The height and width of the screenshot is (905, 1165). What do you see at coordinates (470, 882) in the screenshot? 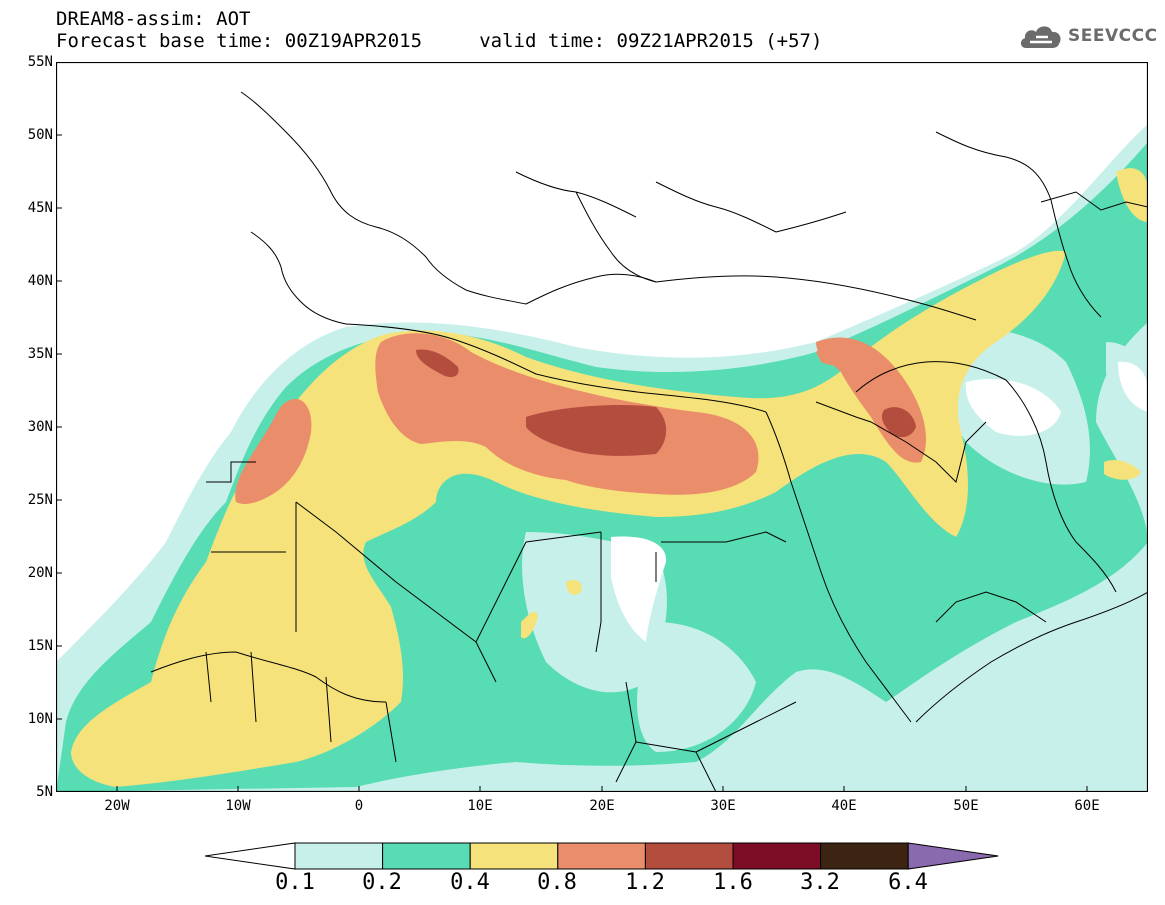
I see `colorbar-label: 0.4` at bounding box center [470, 882].